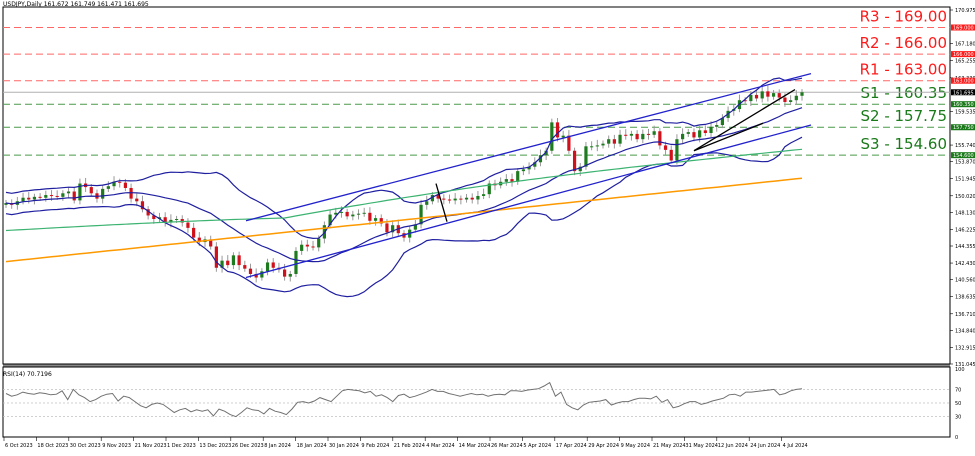 Image resolution: width=975 pixels, height=456 pixels. I want to click on x-tick-label: 12 Jun 2024, so click(733, 446).